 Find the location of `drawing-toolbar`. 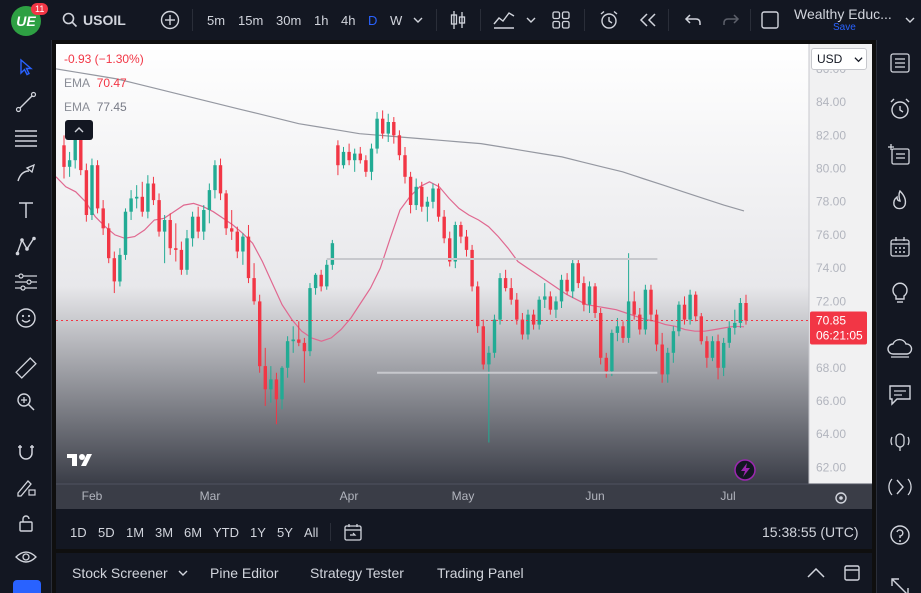

drawing-toolbar is located at coordinates (26, 316).